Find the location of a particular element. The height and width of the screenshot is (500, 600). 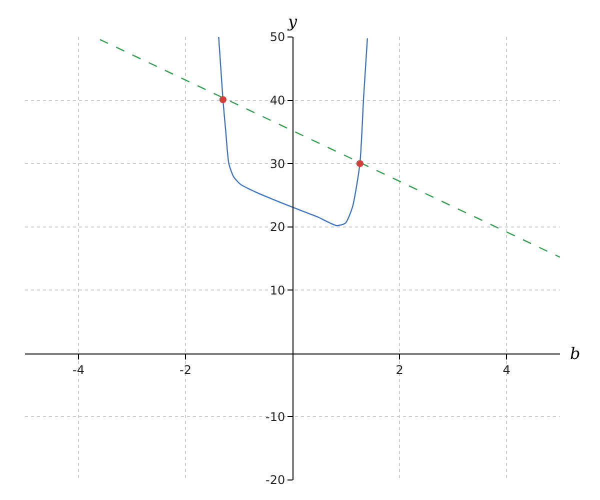

x-tick-label: 2 is located at coordinates (400, 369).